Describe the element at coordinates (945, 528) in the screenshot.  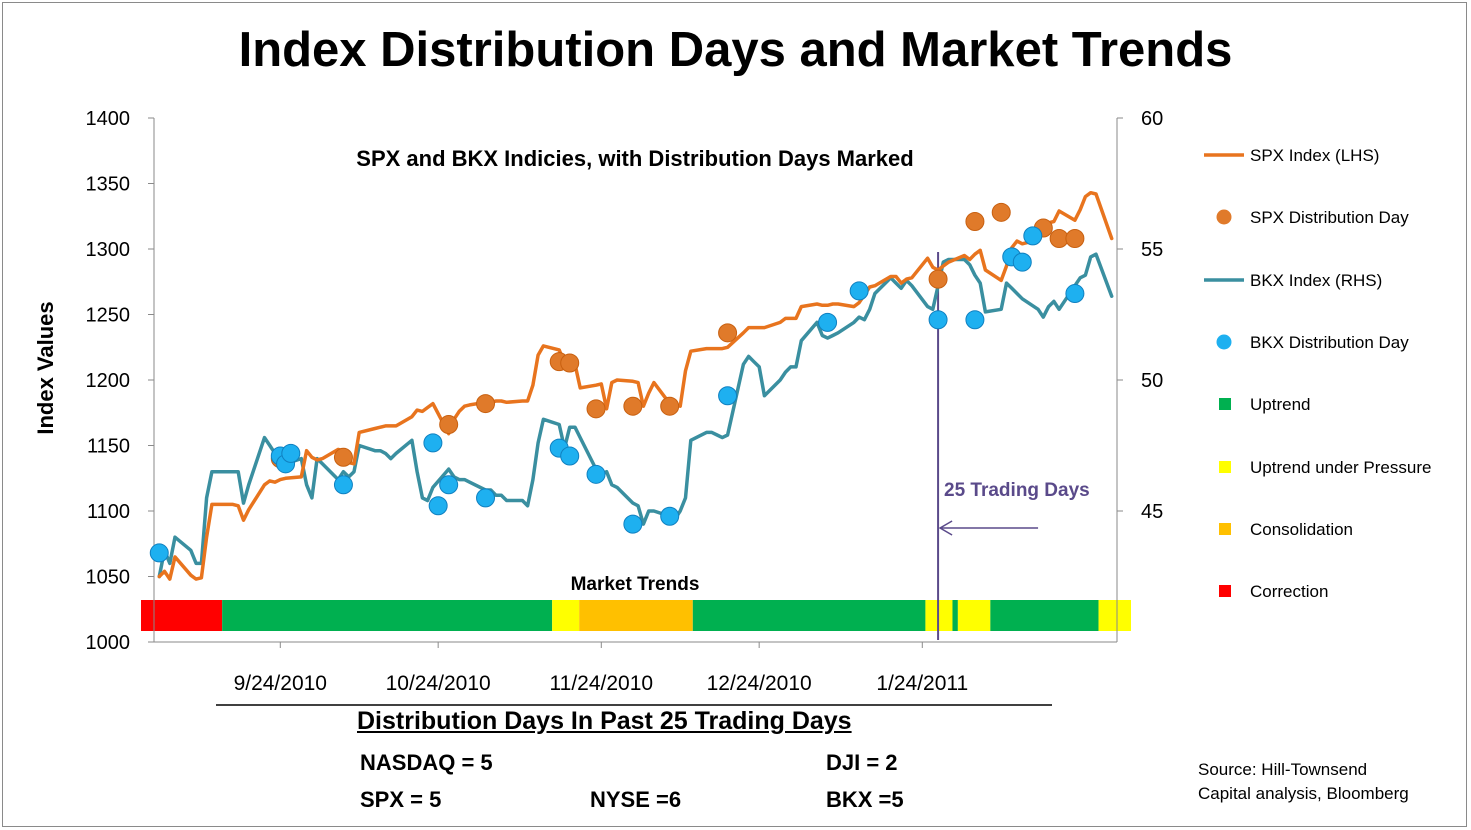
I see `annotation-arrow-head` at that location.